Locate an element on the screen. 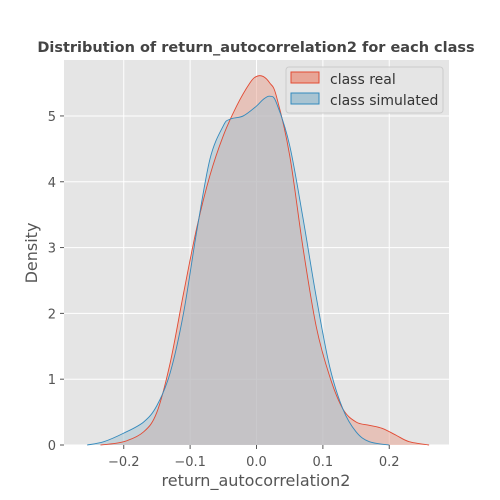 The image size is (500, 500). legend-swatch-class-real is located at coordinates (305, 77).